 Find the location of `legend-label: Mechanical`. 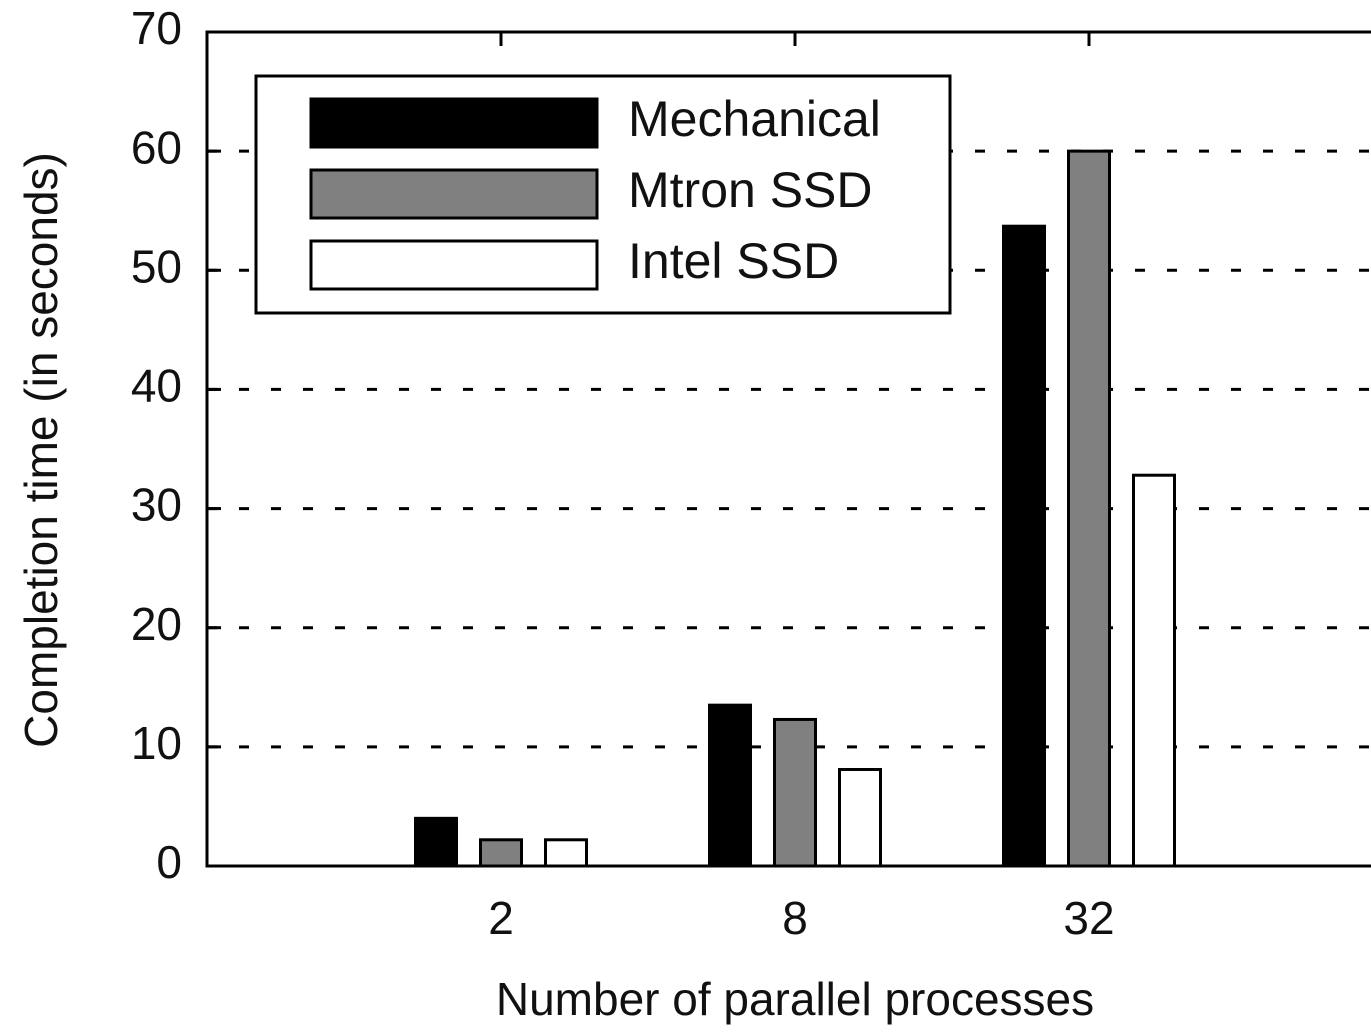

legend-label: Mechanical is located at coordinates (754, 119).